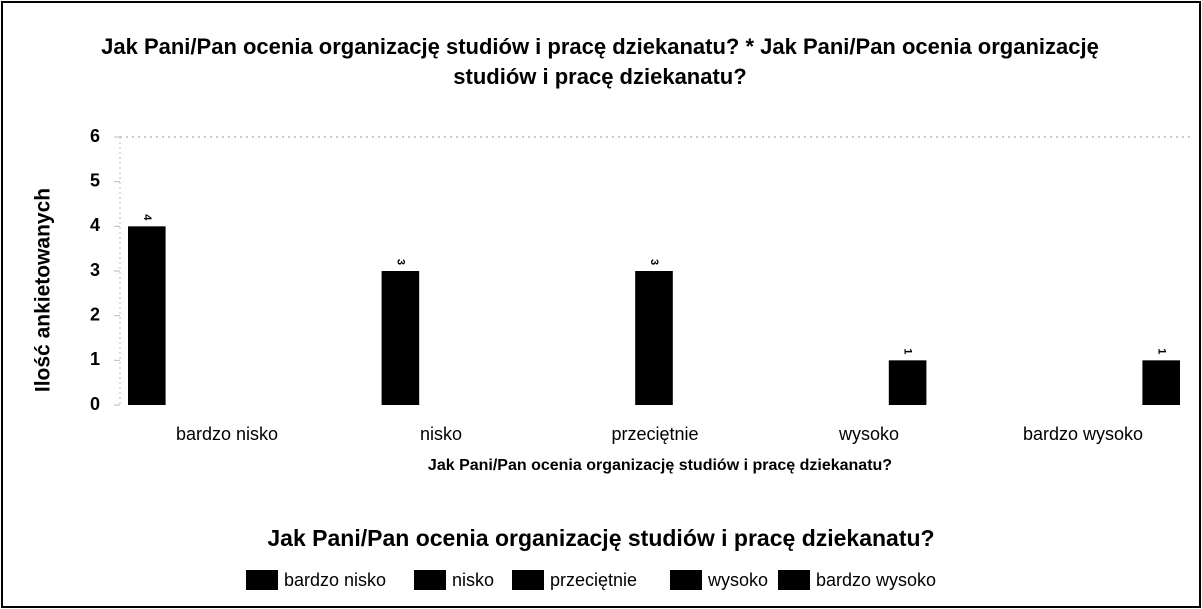 This screenshot has width=1202, height=609. Describe the element at coordinates (737, 580) in the screenshot. I see `legend-label: wysoko` at that location.